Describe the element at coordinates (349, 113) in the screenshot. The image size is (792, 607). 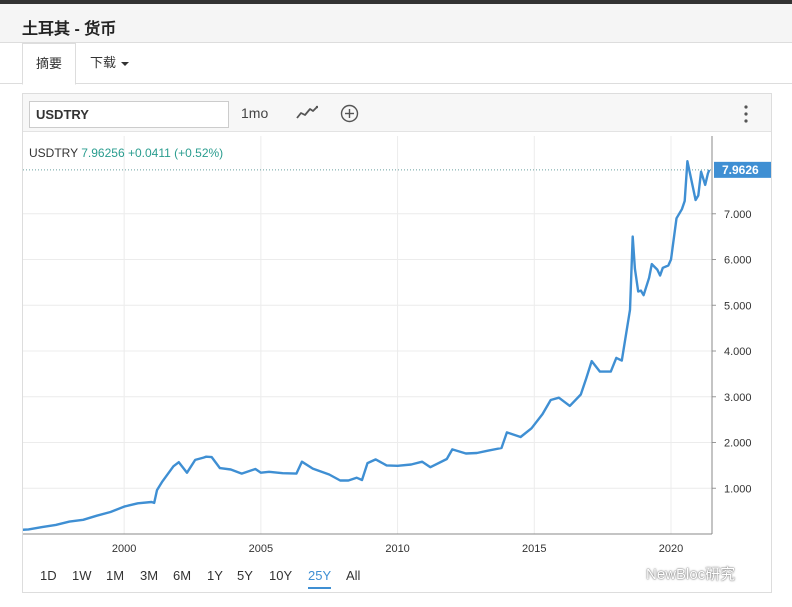
I see `plus-circle-icon` at that location.